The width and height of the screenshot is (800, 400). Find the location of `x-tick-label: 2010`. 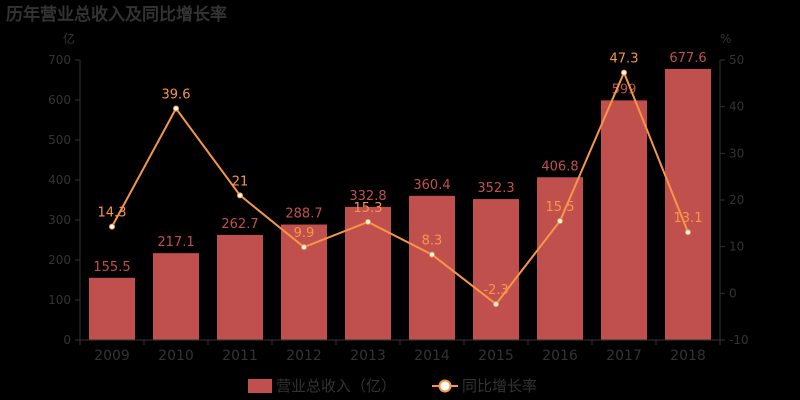

x-tick-label: 2010 is located at coordinates (176, 356).